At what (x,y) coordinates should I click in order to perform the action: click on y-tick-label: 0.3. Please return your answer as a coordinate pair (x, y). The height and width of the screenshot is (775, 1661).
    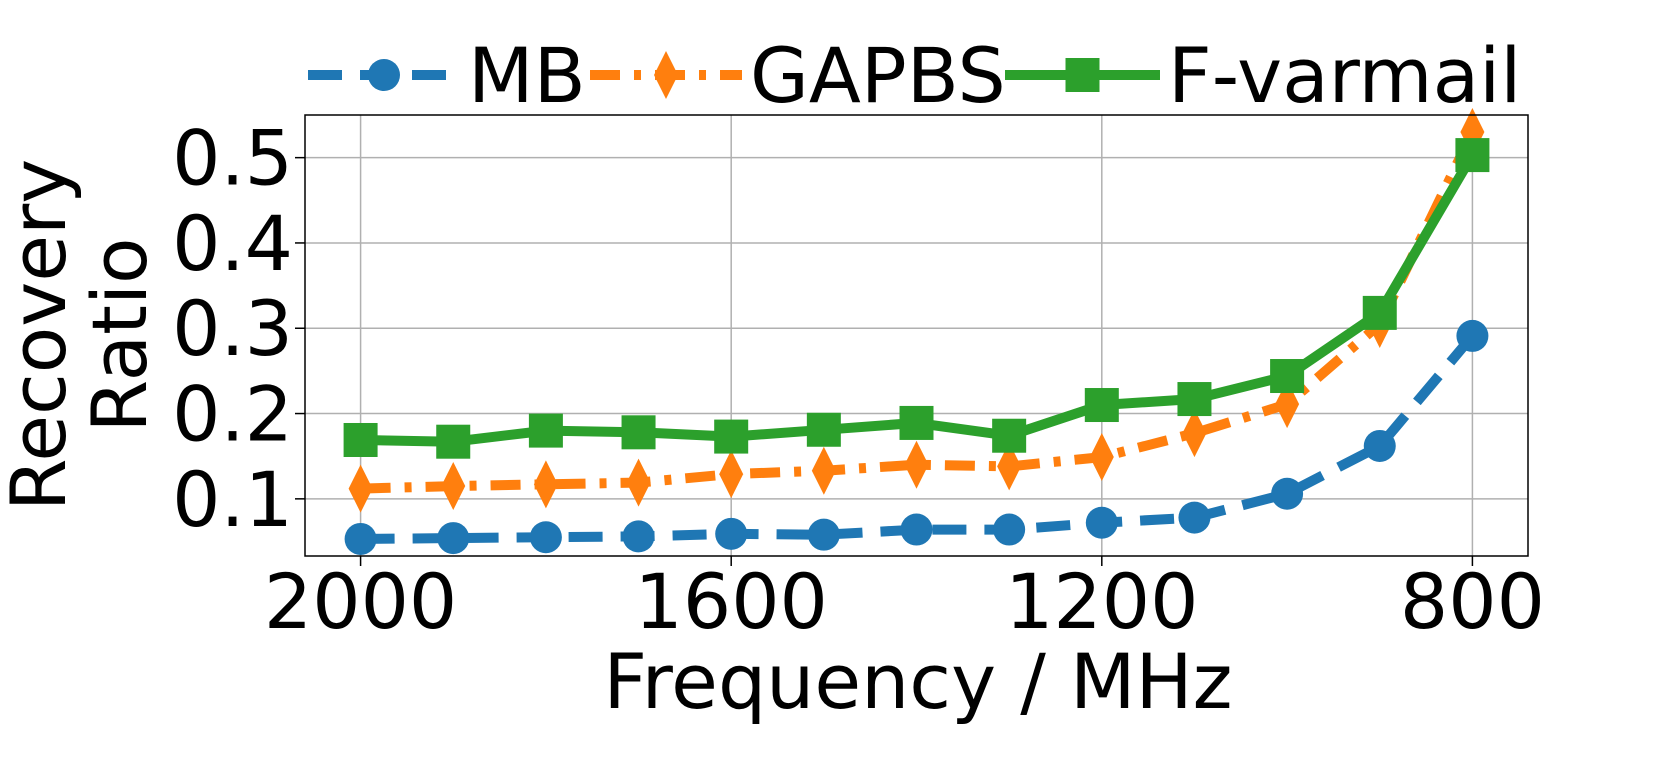
    Looking at the image, I should click on (232, 328).